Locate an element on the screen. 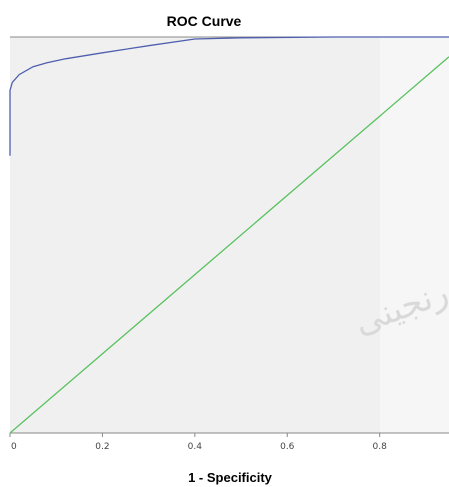 This screenshot has width=449, height=487. x-tick-label: 0 is located at coordinates (14, 447).